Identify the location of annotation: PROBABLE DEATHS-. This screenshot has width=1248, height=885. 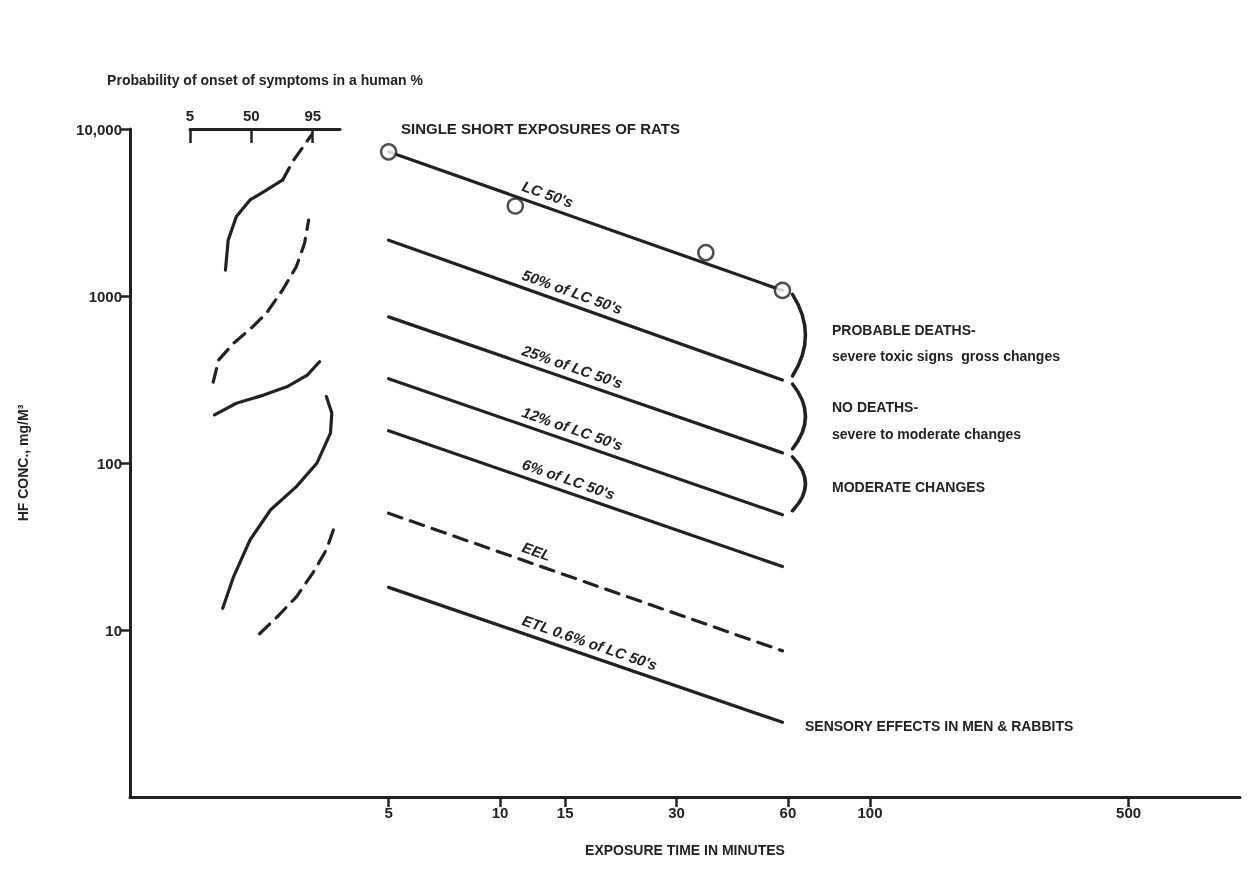
(904, 330).